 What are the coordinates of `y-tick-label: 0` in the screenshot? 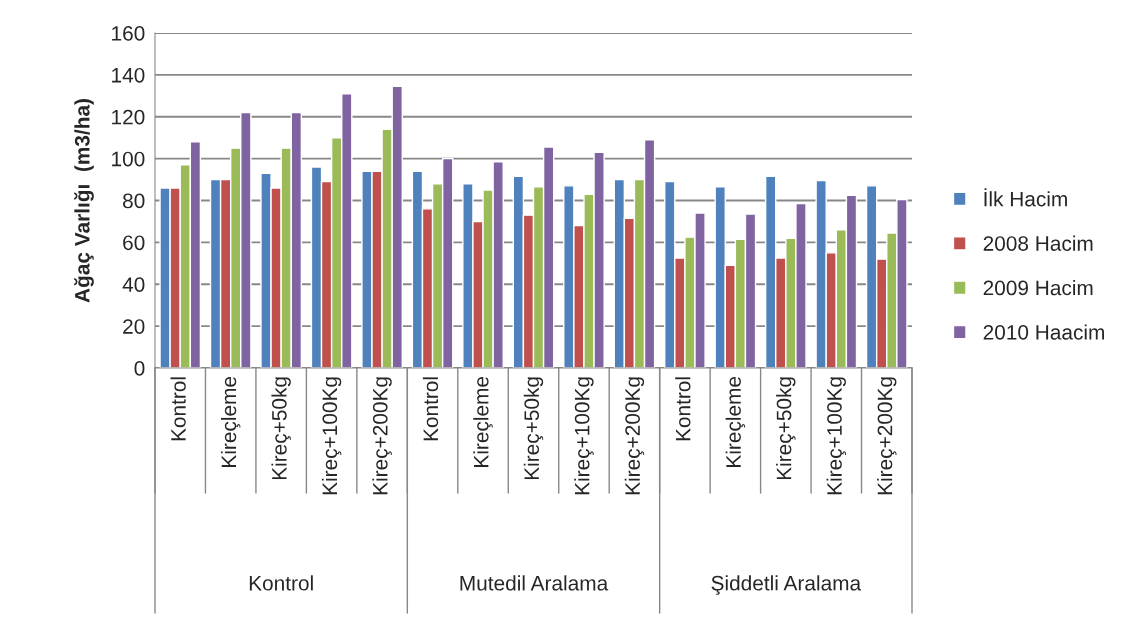 It's located at (139, 368).